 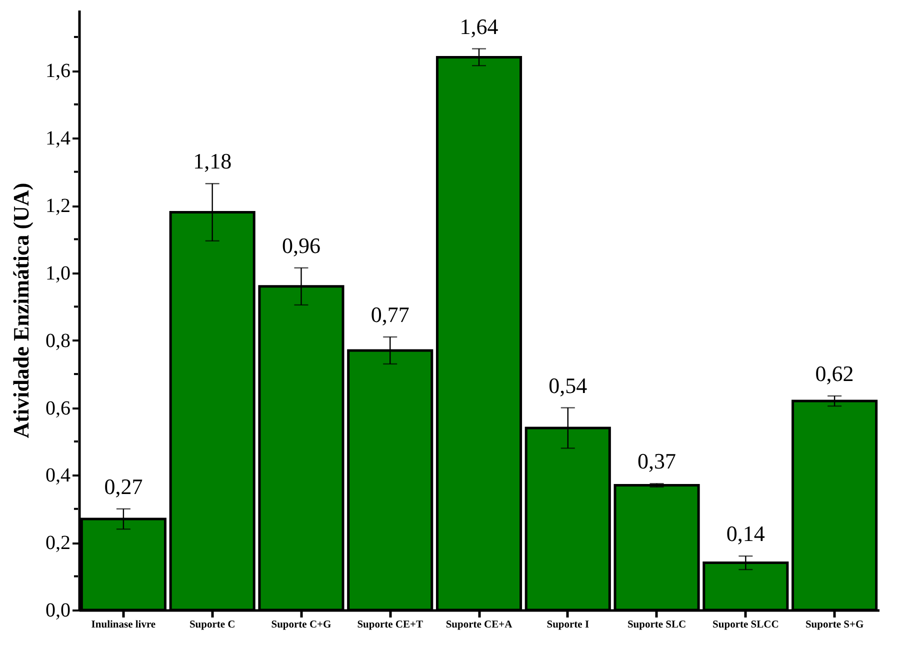 I want to click on data-label: 0,54, so click(x=568, y=385).